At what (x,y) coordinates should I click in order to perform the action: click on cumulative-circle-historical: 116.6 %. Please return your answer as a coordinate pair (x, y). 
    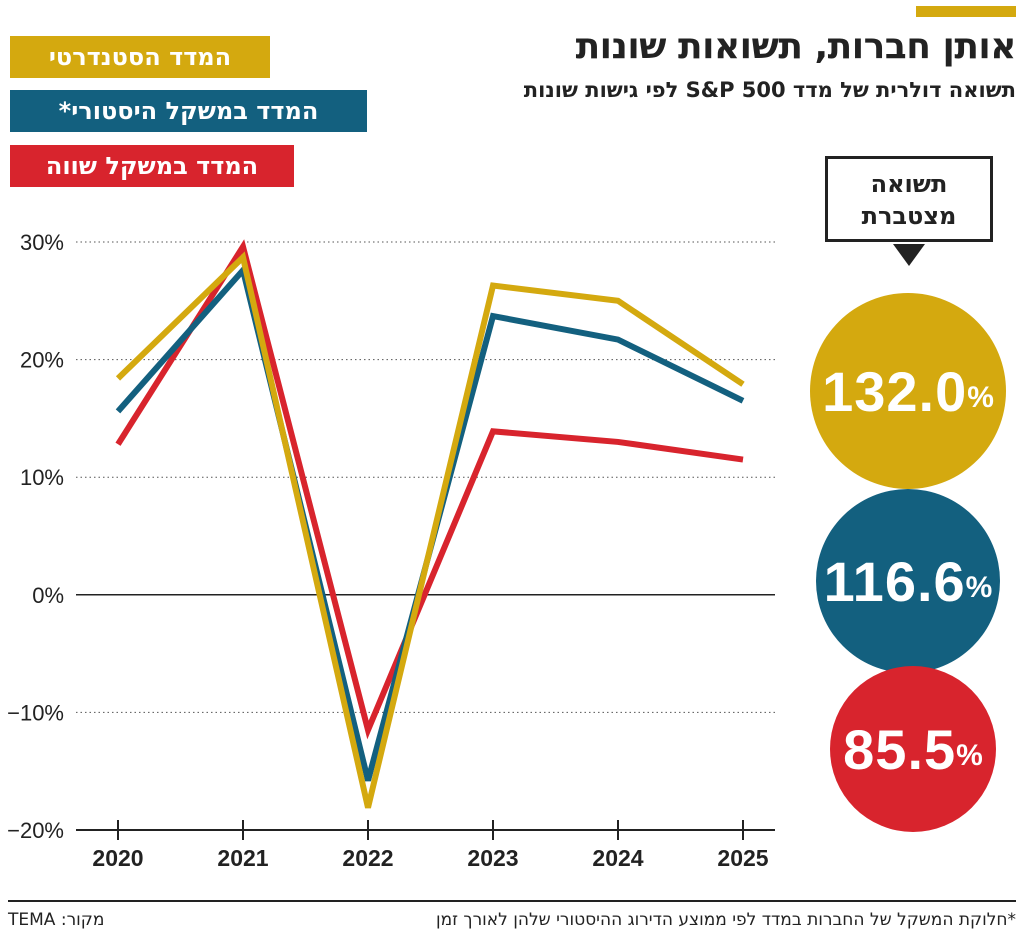
    Looking at the image, I should click on (908, 581).